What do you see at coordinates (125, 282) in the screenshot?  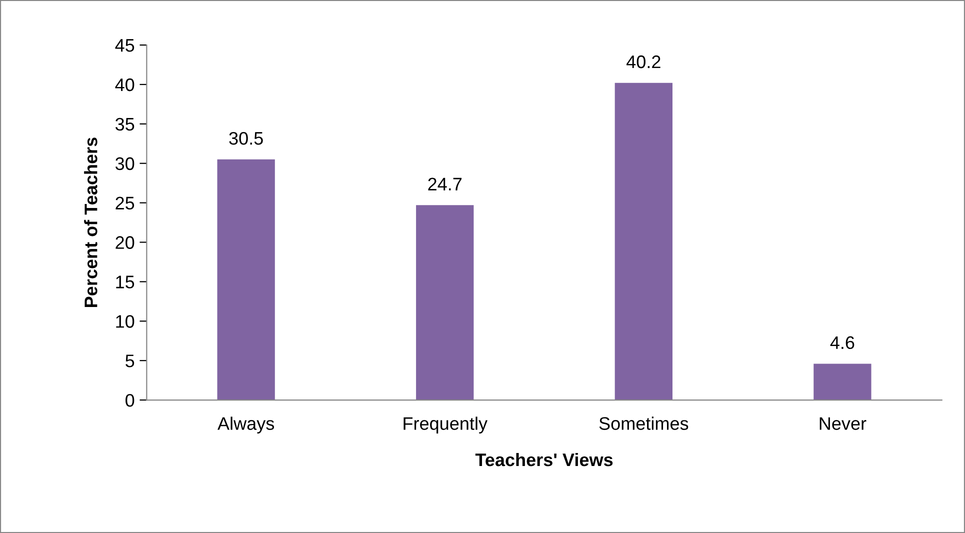 I see `y-tick-label: 15` at bounding box center [125, 282].